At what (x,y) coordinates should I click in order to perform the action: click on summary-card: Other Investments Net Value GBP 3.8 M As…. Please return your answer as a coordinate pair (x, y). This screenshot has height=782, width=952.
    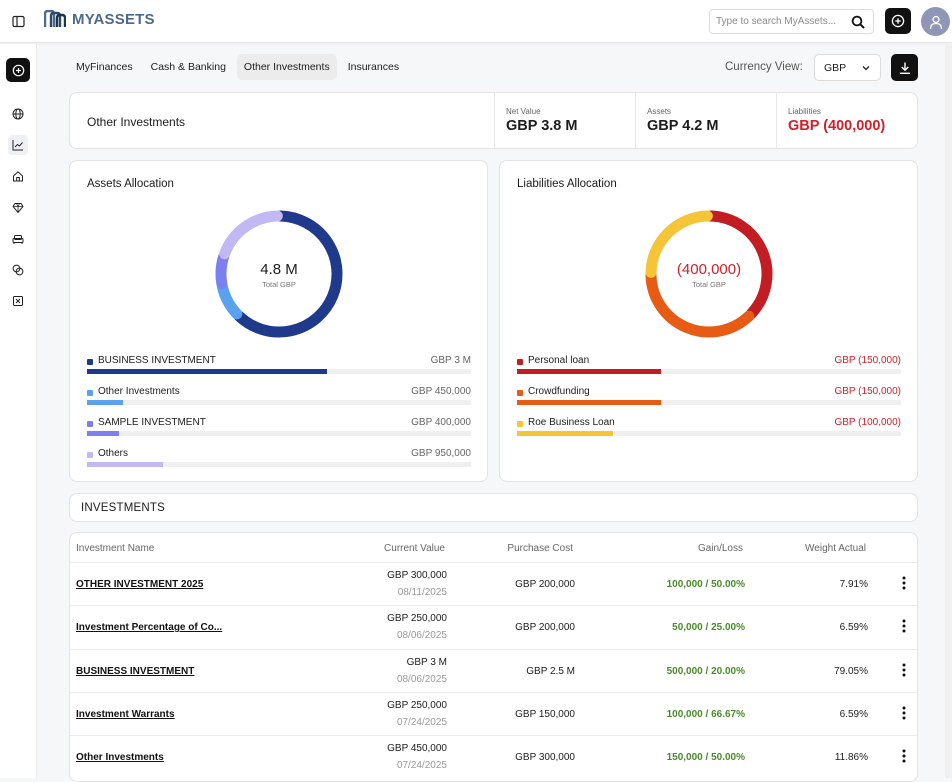
    Looking at the image, I should click on (493, 120).